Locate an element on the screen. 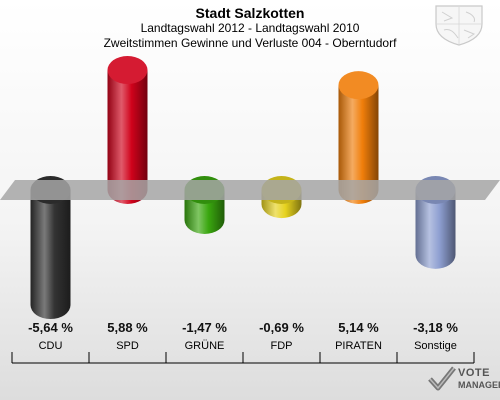 Image resolution: width=500 pixels, height=400 pixels. category-label-piraten: PIRATEN is located at coordinates (358, 346).